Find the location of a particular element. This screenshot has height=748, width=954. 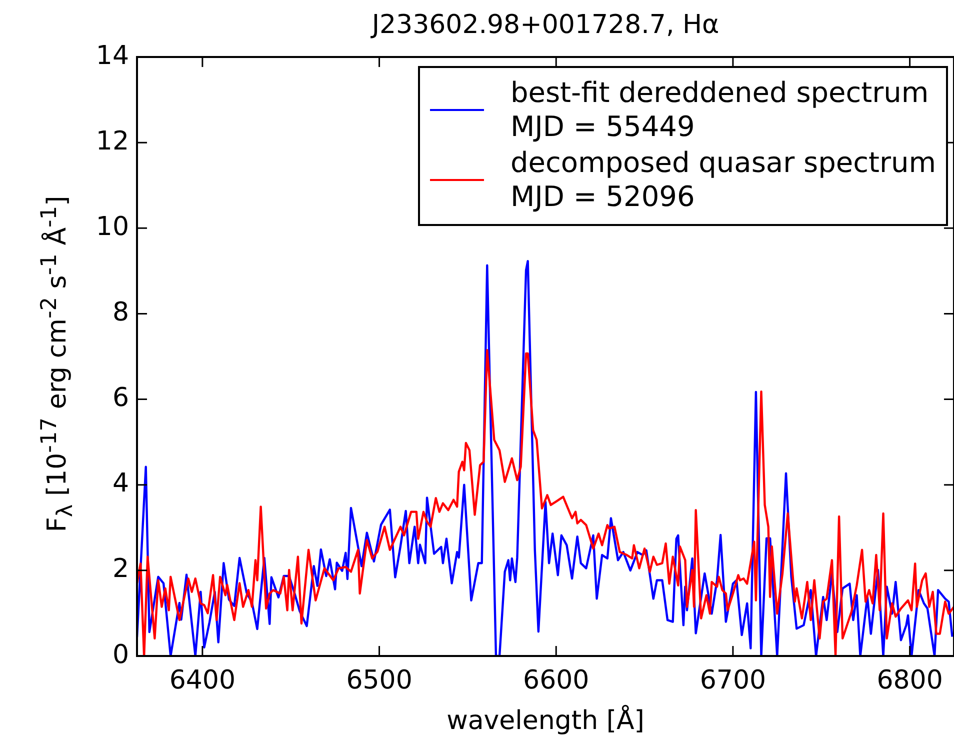

y-tick-label: 10 is located at coordinates (112, 227).